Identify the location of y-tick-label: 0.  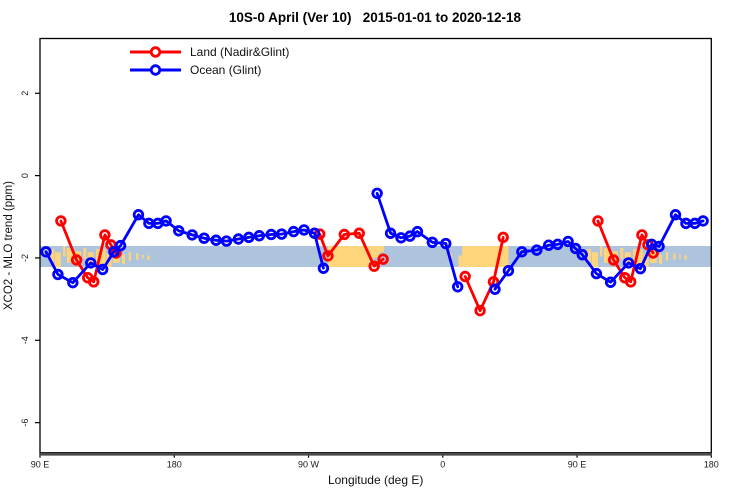
(25, 175).